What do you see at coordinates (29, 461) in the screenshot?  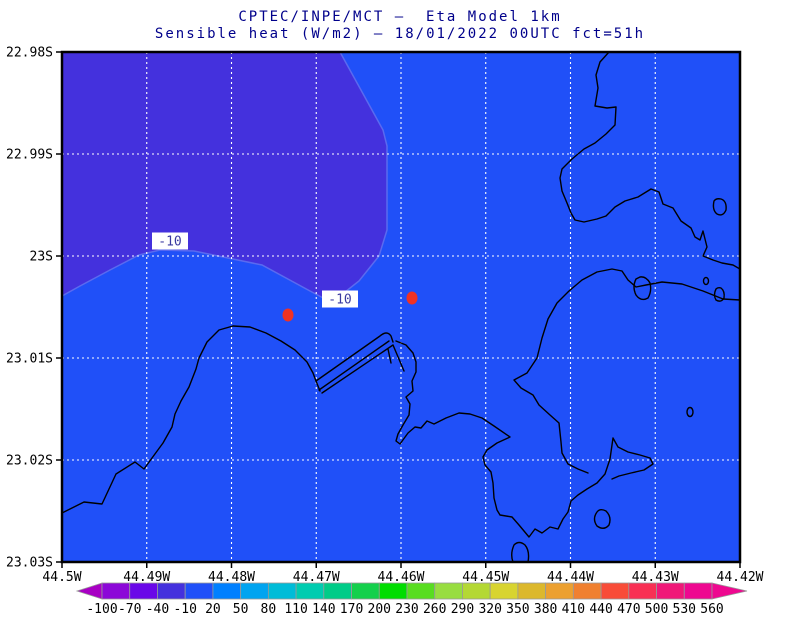 I see `y-axis-label: 23.02S` at bounding box center [29, 461].